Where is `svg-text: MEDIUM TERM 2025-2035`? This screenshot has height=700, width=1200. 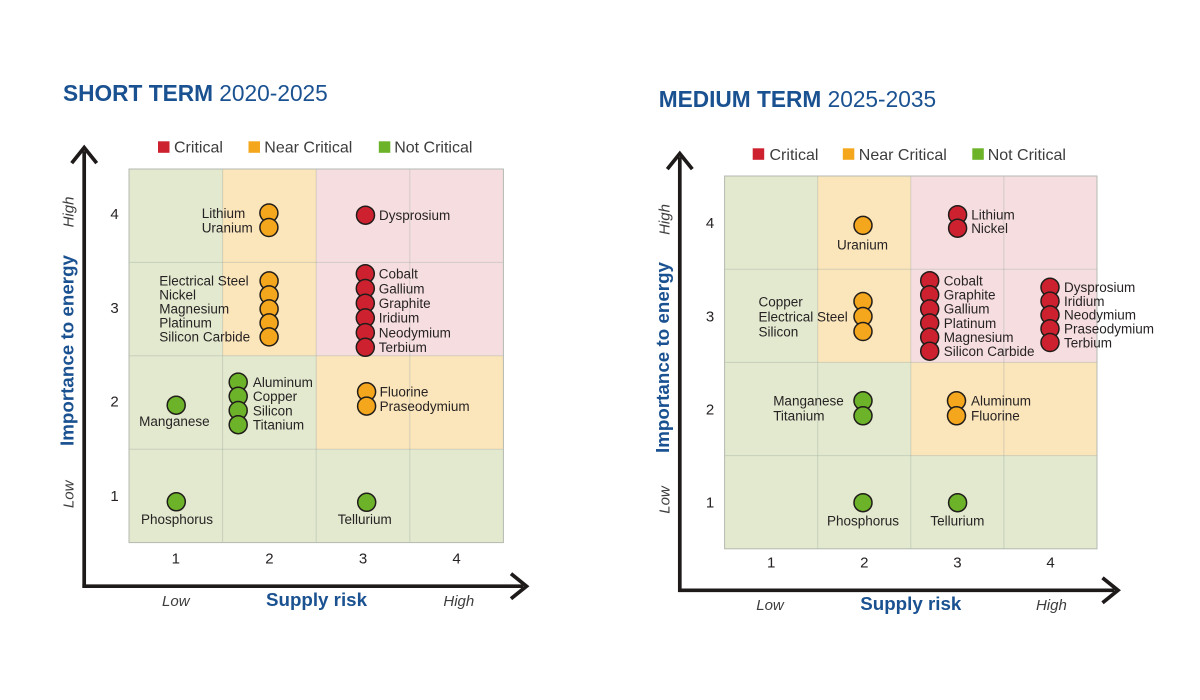 svg-text: MEDIUM TERM 2025-2035 is located at coordinates (797, 99).